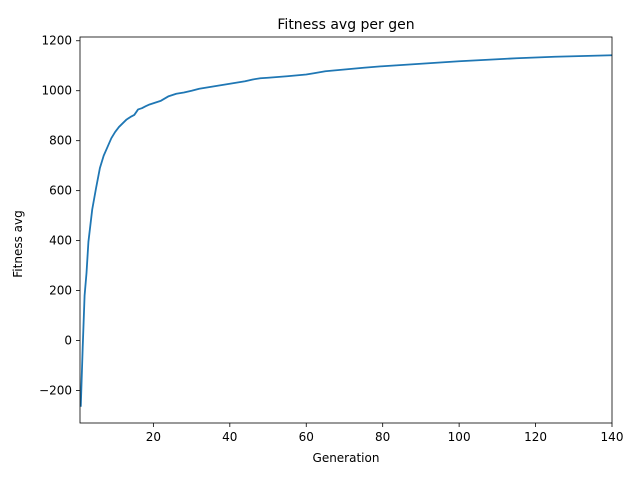 This screenshot has width=640, height=480. What do you see at coordinates (382, 437) in the screenshot?
I see `x-tick-label: 80` at bounding box center [382, 437].